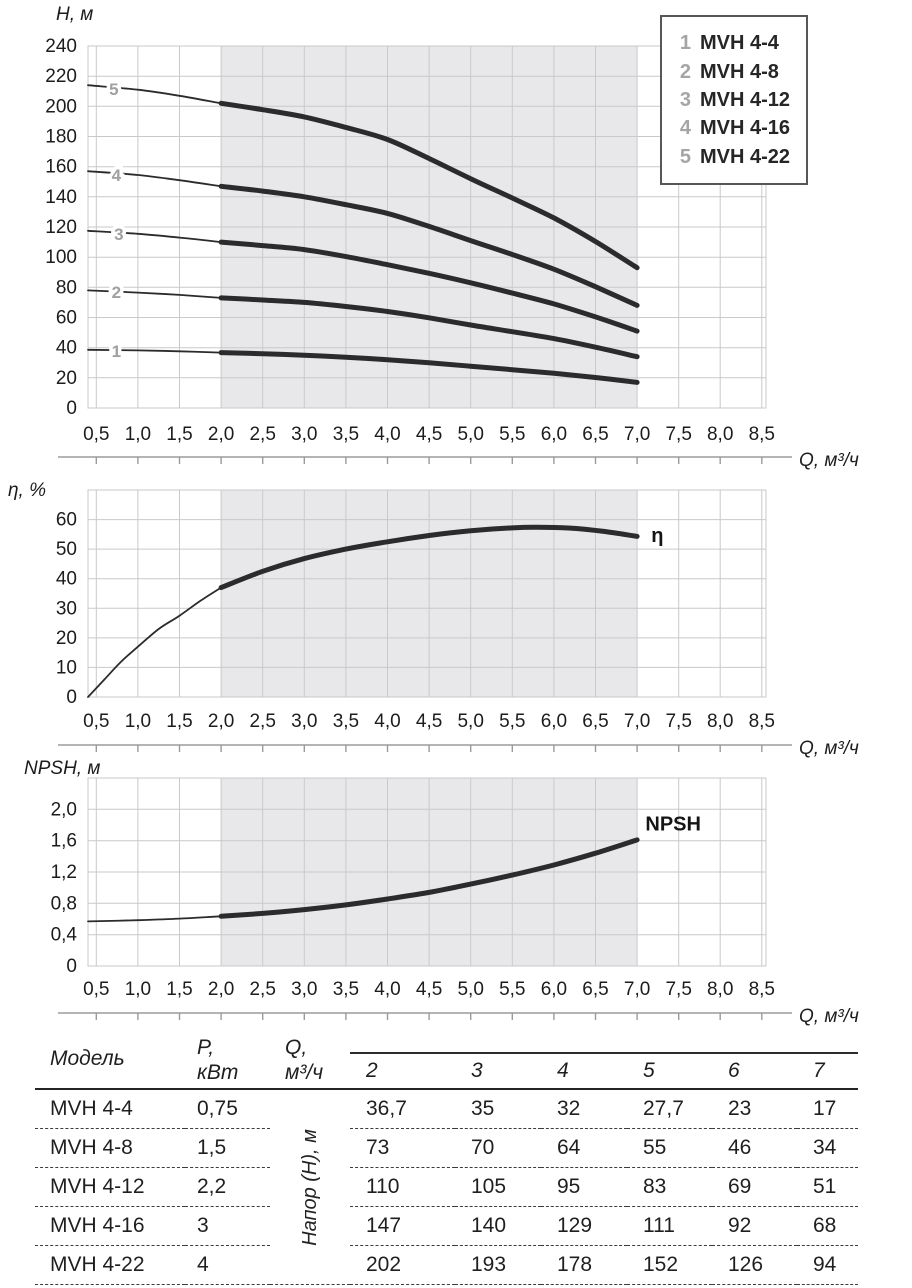  I want to click on curve-MVH 4-4, so click(429, 367).